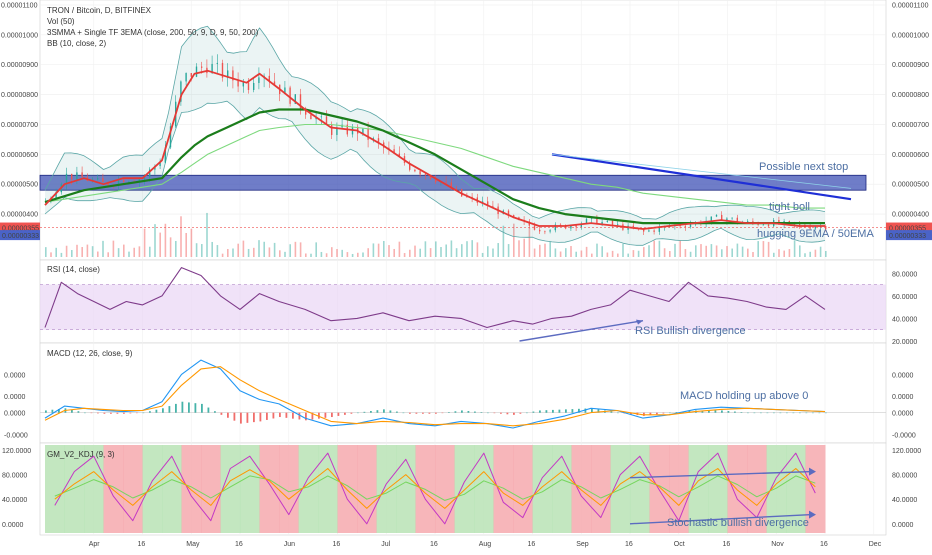 This screenshot has width=932, height=555. What do you see at coordinates (904, 500) in the screenshot?
I see `kdj-tick-label: 40.0000` at bounding box center [904, 500].